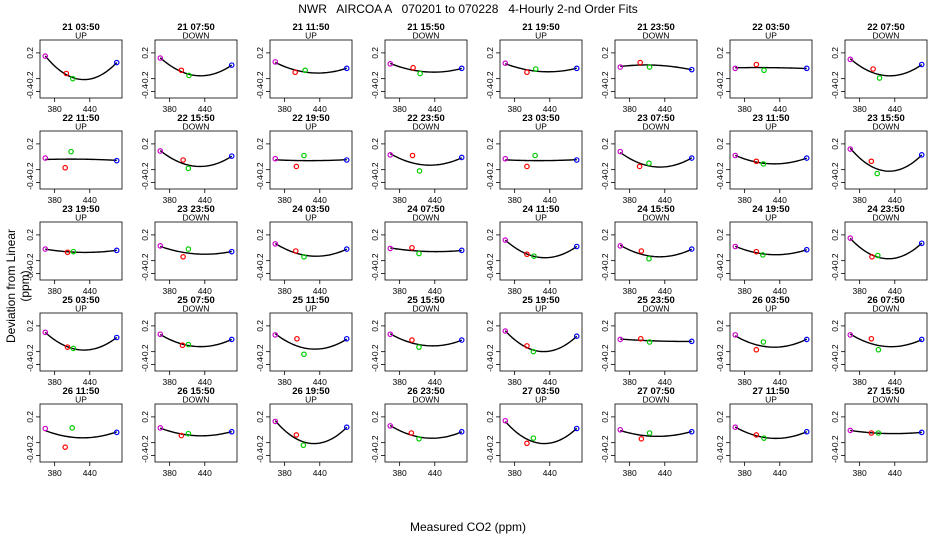 The width and height of the screenshot is (936, 540). What do you see at coordinates (886, 391) in the screenshot?
I see `panel-label: 27 15:50` at bounding box center [886, 391].